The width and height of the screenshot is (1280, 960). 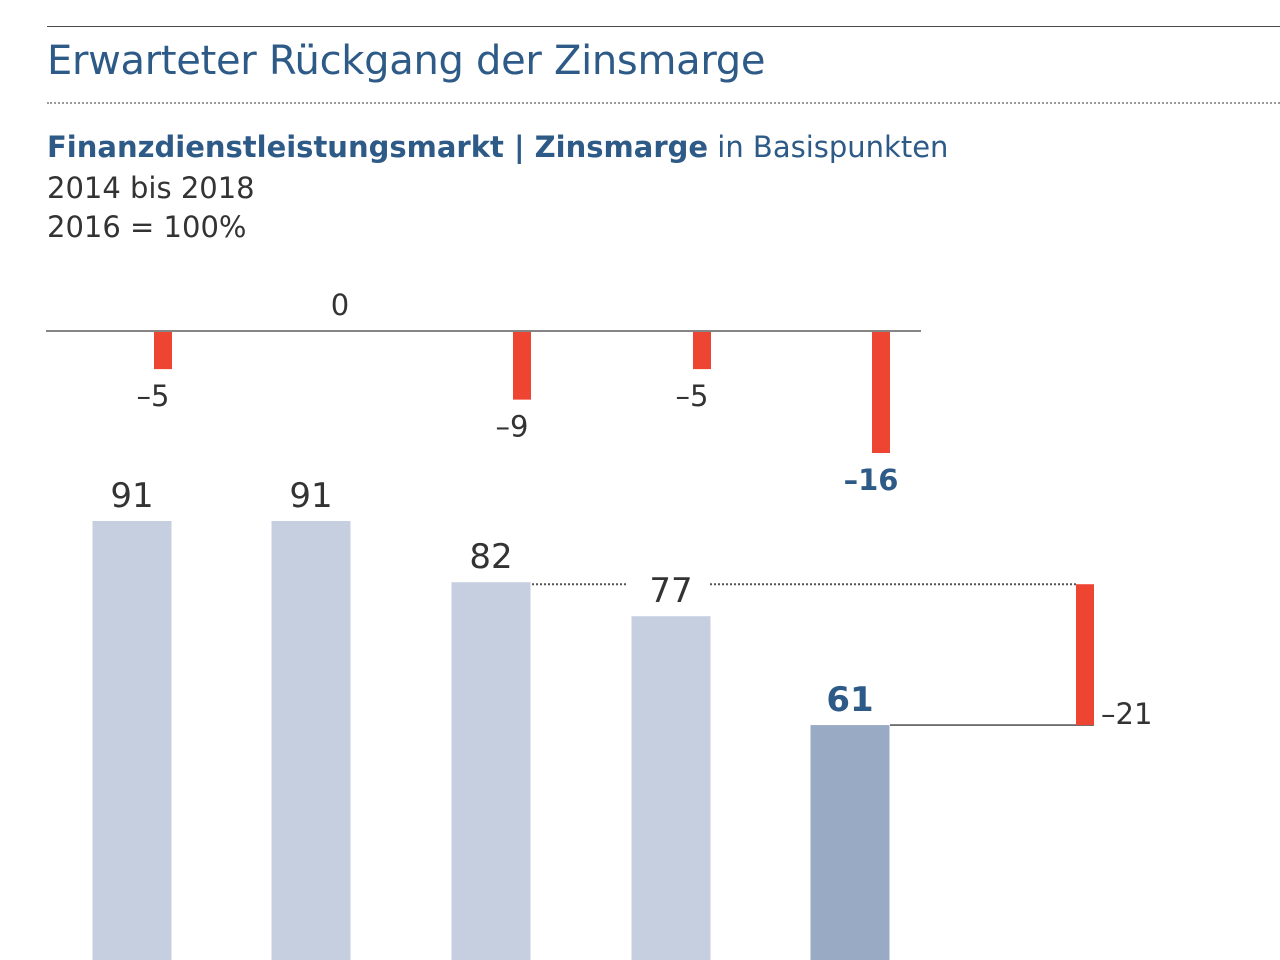 What do you see at coordinates (490, 557) in the screenshot?
I see `bar-value-label: 82` at bounding box center [490, 557].